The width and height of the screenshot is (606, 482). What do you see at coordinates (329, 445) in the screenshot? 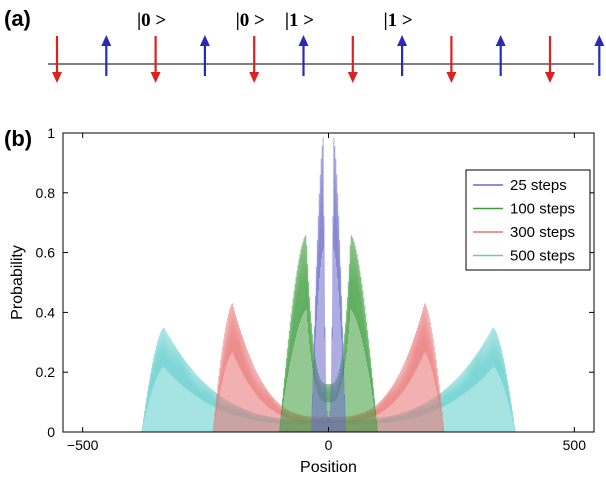
I see `x-tick-label: 0` at bounding box center [329, 445].